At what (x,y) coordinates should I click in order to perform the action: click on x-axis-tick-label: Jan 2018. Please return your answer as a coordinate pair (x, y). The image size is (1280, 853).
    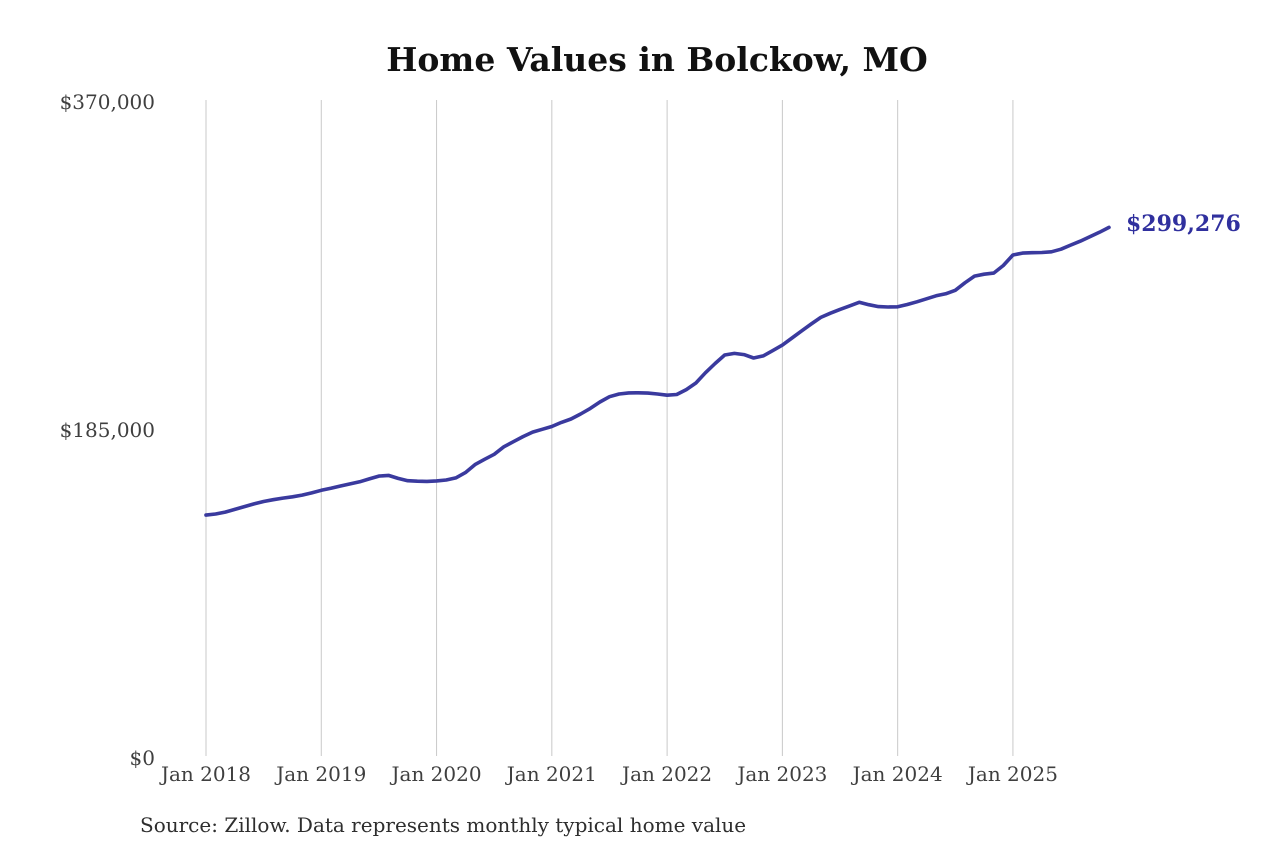
    Looking at the image, I should click on (206, 774).